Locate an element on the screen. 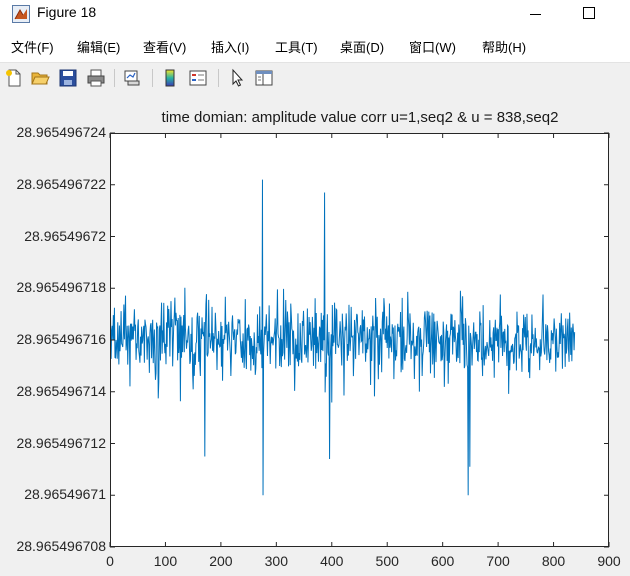 This screenshot has height=576, width=630. minimize-icon is located at coordinates (535, 14).